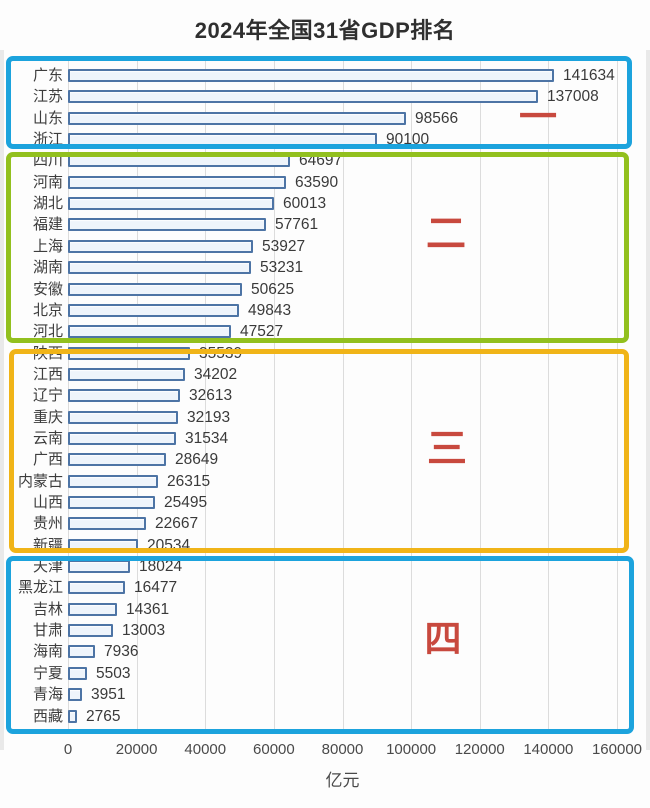 The image size is (650, 808). Describe the element at coordinates (648, 400) in the screenshot. I see `right-edge-strip` at that location.